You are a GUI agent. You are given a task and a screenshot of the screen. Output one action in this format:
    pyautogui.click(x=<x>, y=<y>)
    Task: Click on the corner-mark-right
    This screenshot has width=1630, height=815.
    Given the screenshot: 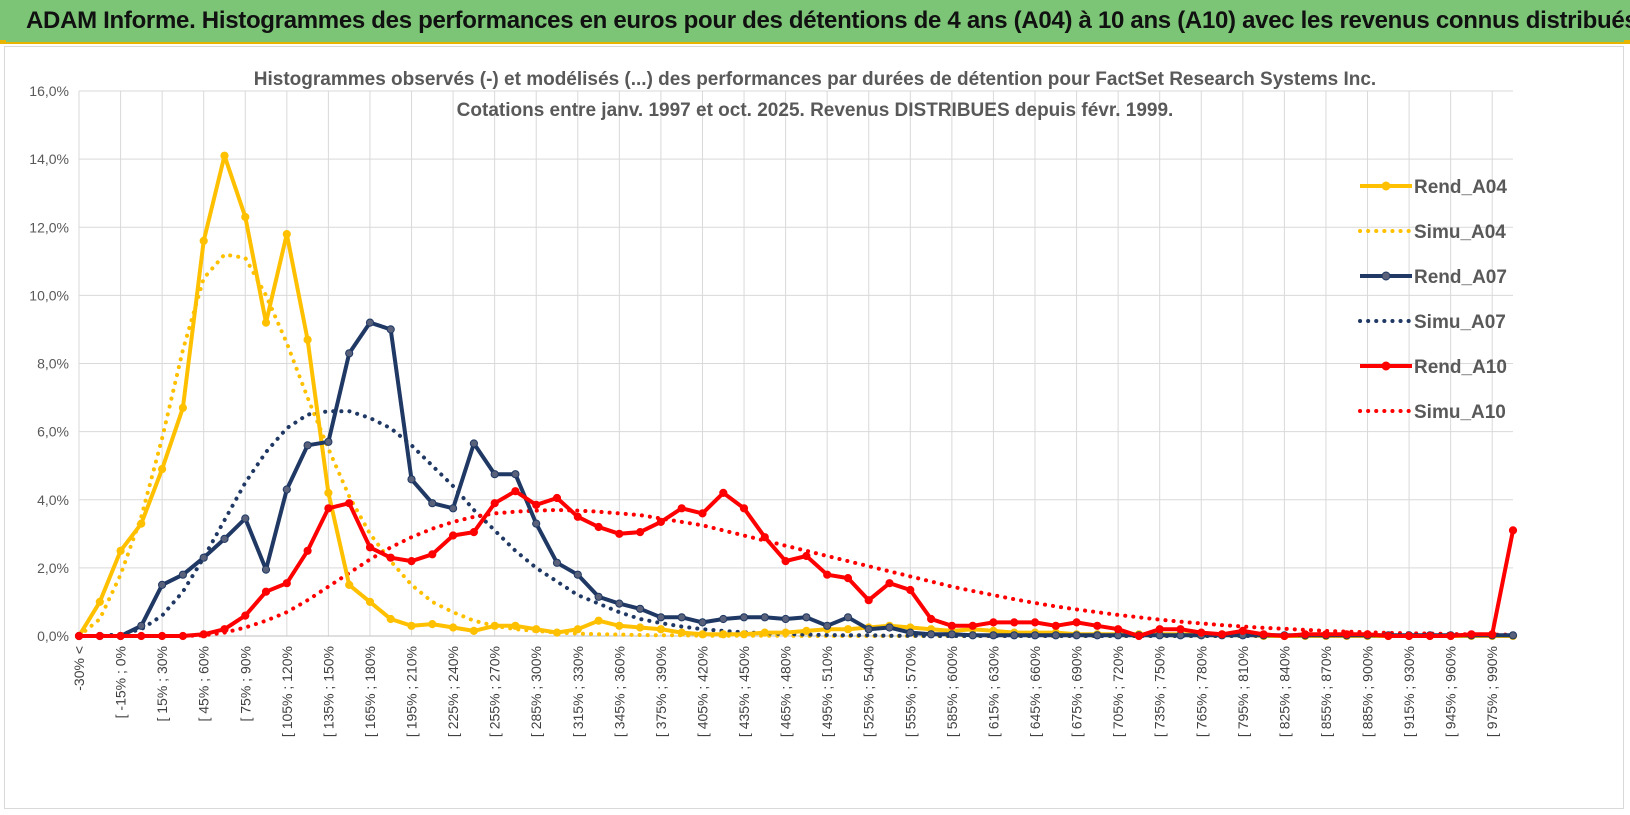 What is the action you would take?
    pyautogui.click(x=1627, y=42)
    